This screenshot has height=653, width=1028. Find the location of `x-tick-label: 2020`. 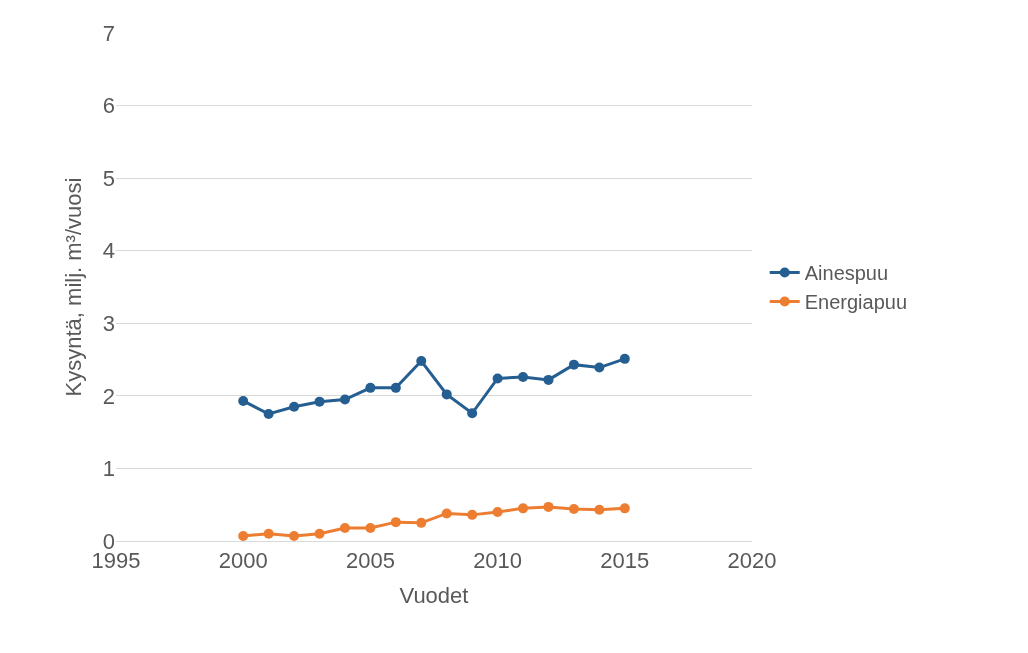

x-tick-label: 2020 is located at coordinates (752, 561).